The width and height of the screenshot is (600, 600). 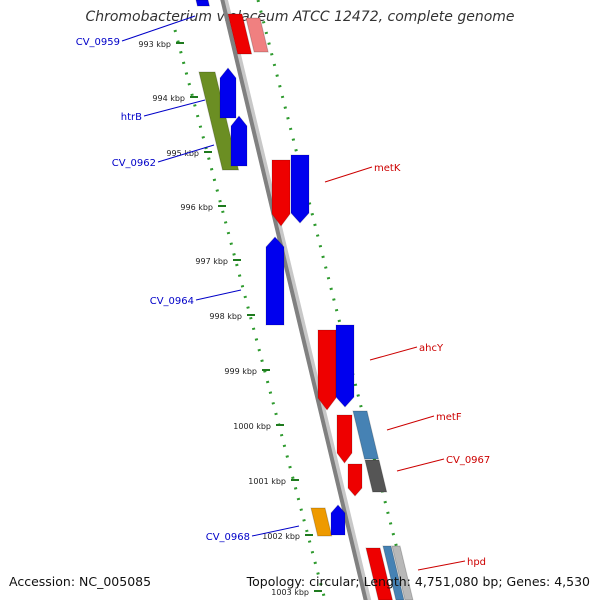 I want to click on accession-text: Accession: NC_005085, so click(x=80, y=581).